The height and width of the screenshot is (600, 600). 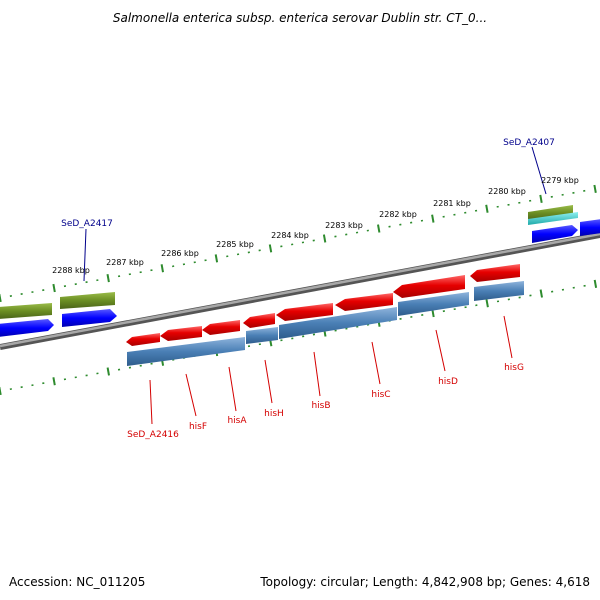 I want to click on scale-label: 2286 kbp, so click(x=180, y=253).